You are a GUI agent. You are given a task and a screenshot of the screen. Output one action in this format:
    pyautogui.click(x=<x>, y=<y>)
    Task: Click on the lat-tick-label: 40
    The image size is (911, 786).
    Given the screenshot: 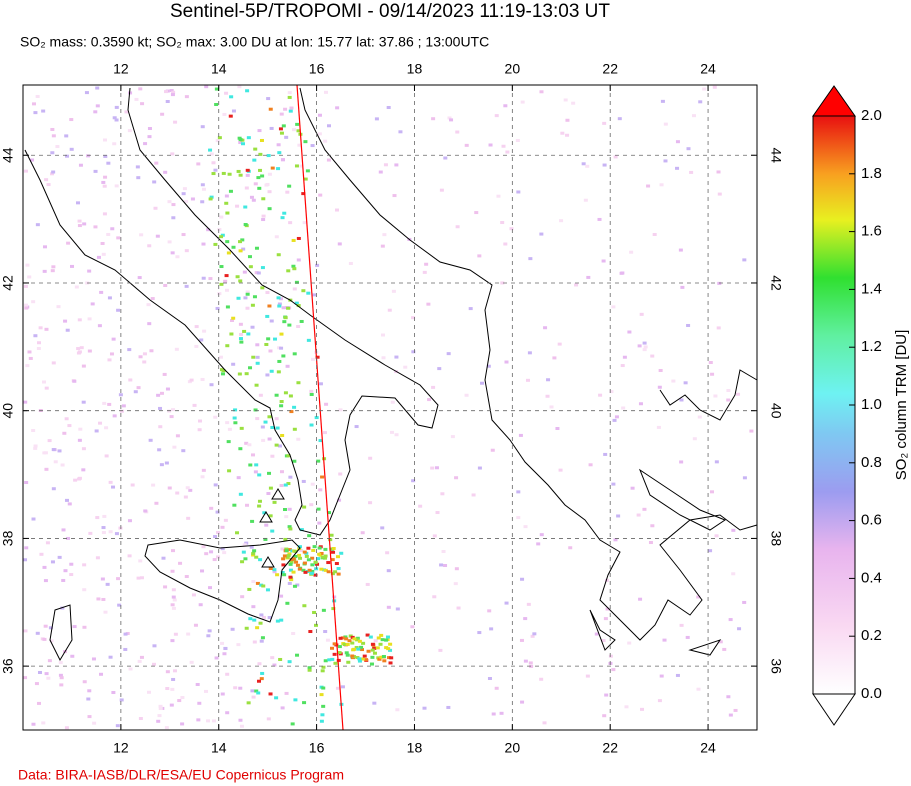 What is the action you would take?
    pyautogui.click(x=776, y=411)
    